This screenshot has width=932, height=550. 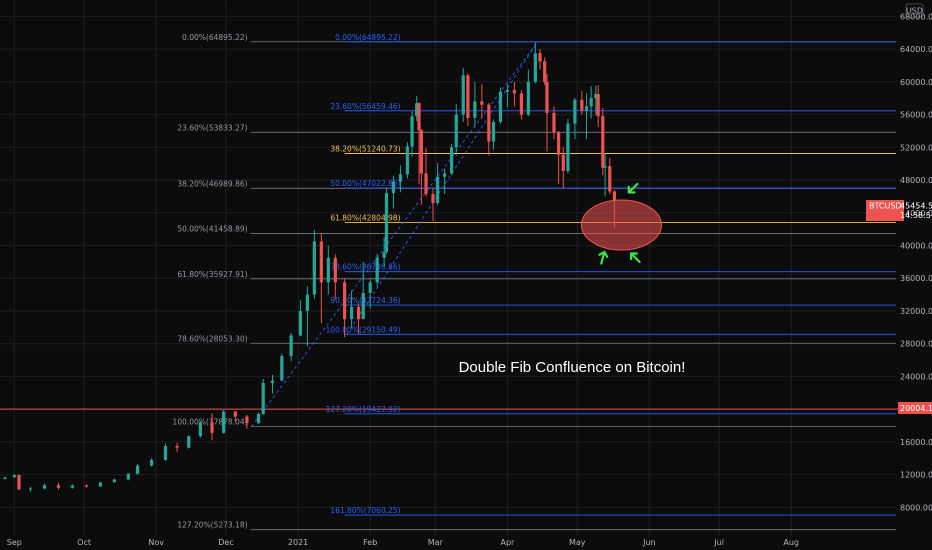 What do you see at coordinates (363, 329) in the screenshot?
I see `fib-right-level-label: 100.00%(29150.49)` at bounding box center [363, 329].